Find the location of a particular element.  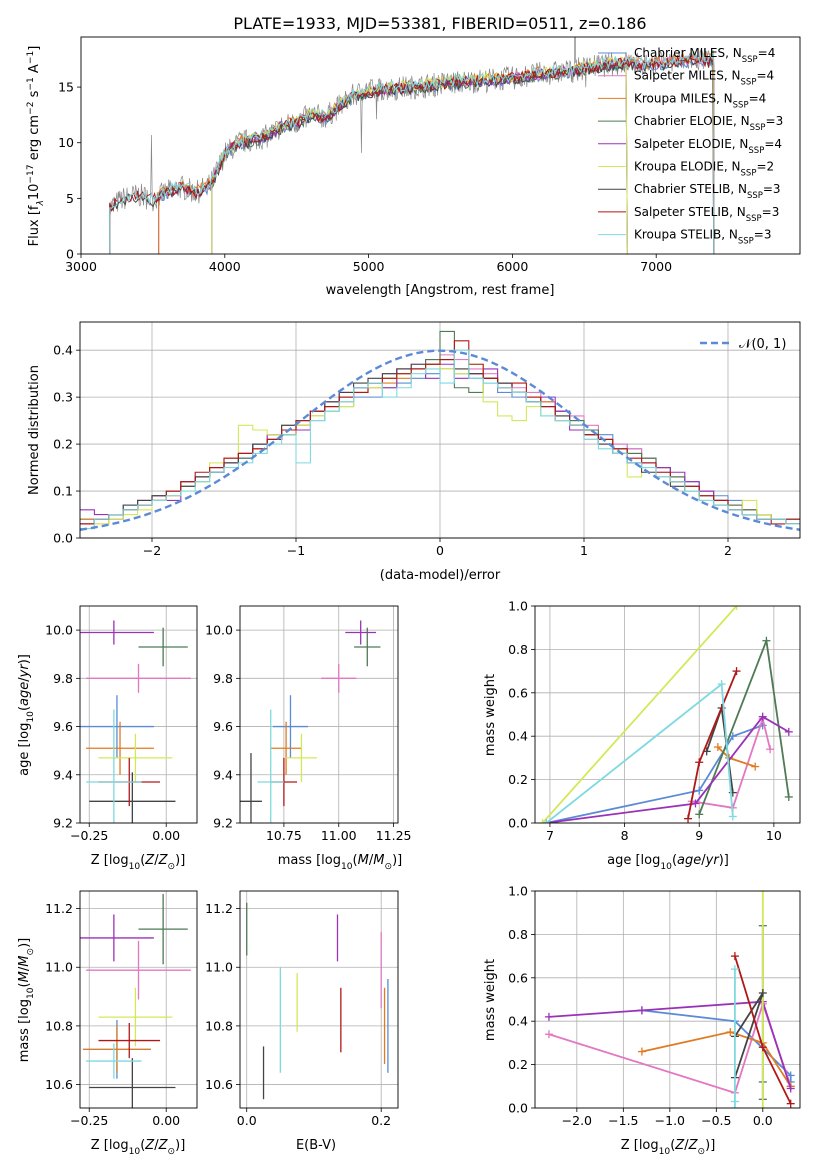

x-tick-label: 10 is located at coordinates (774, 835).